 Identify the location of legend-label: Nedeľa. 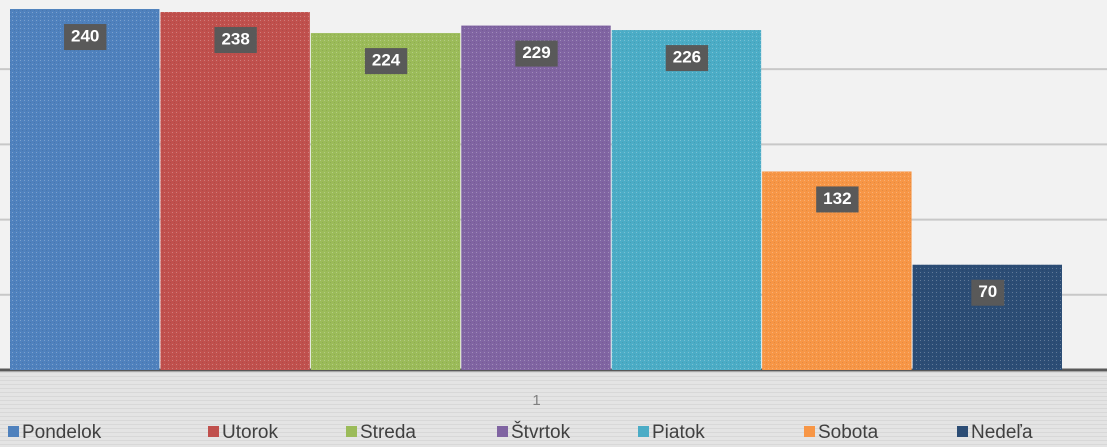
(1002, 432).